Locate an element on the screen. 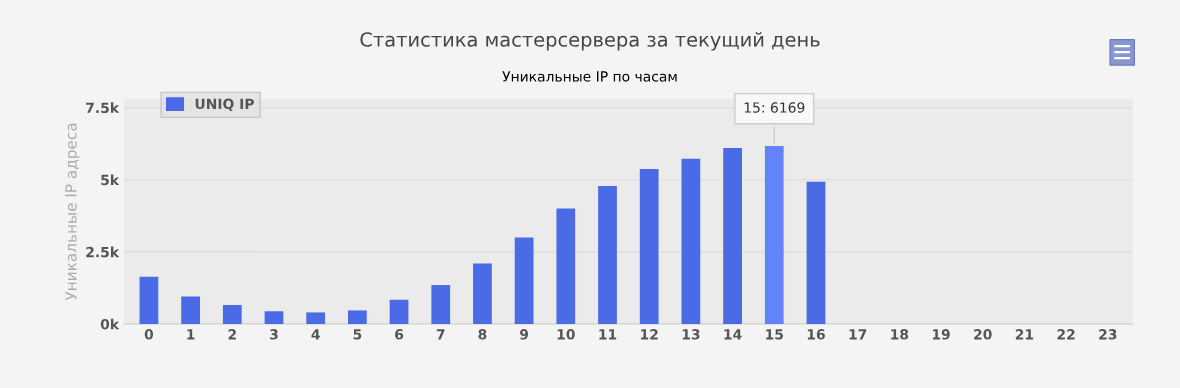  x-tick-label: 22 is located at coordinates (1066, 334).